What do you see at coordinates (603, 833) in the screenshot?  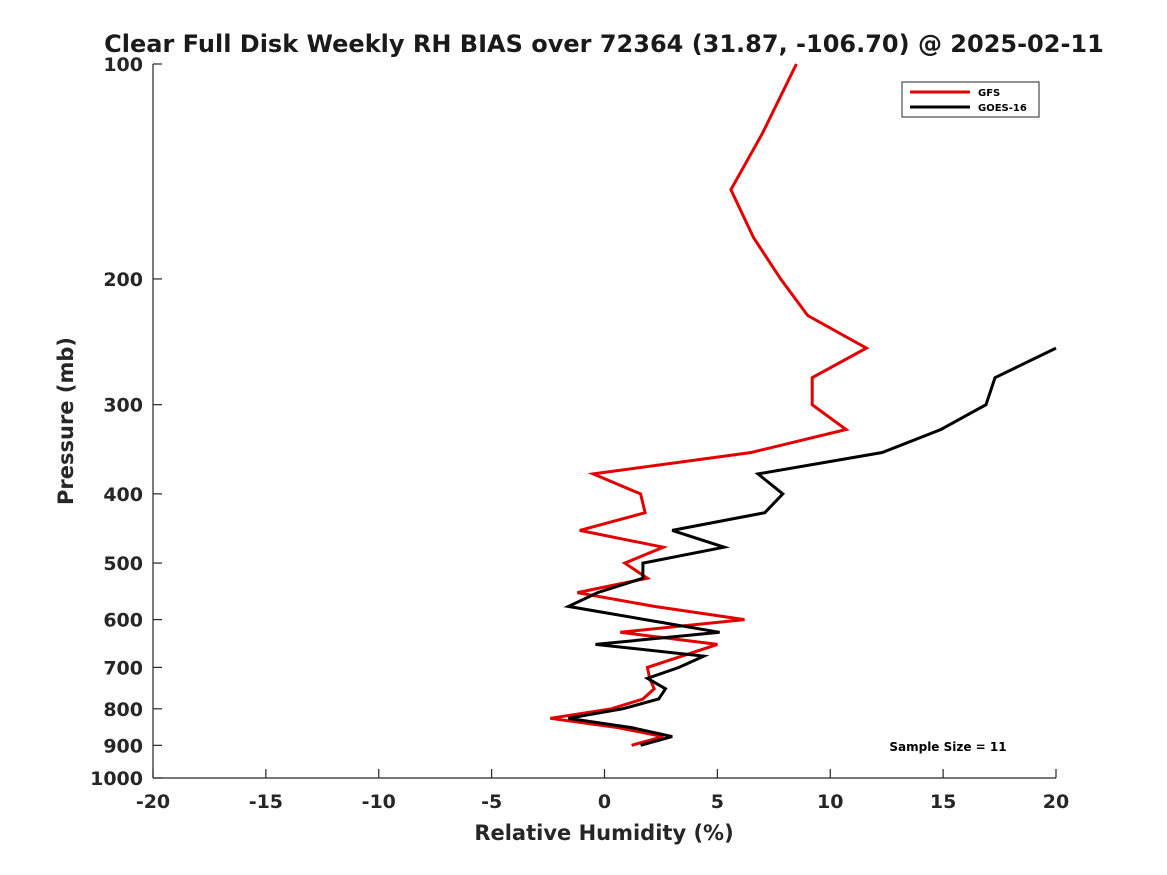 I see `x-axis-label: Relative Humidity (%)` at bounding box center [603, 833].